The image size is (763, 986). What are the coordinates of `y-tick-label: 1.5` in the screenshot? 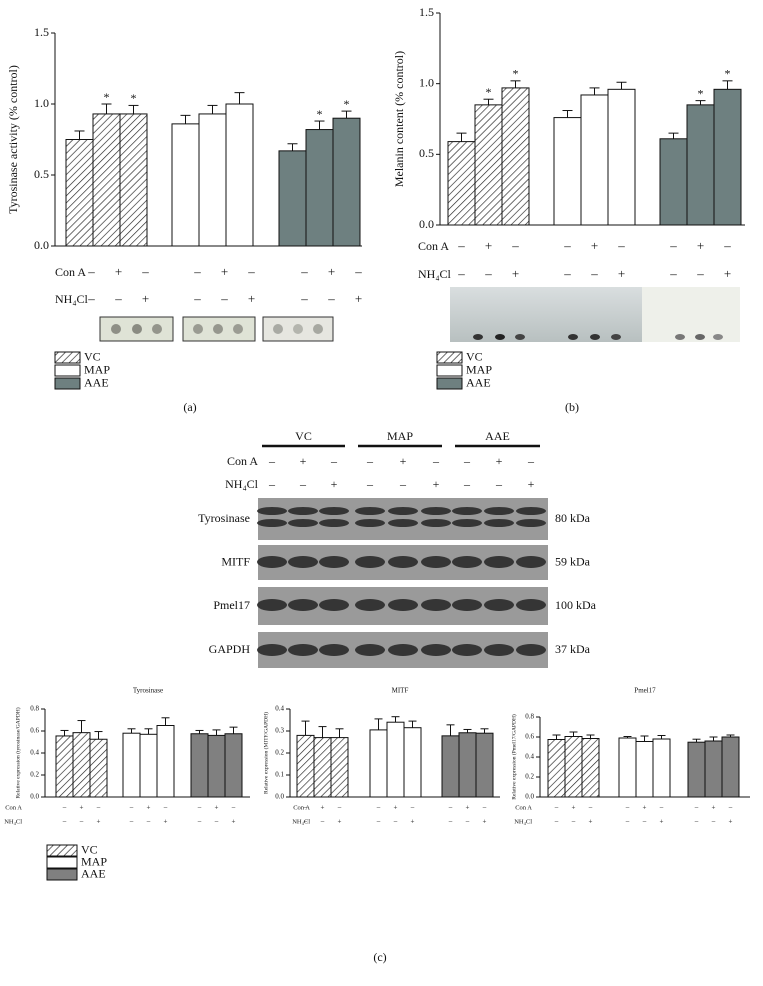 It's located at (426, 12).